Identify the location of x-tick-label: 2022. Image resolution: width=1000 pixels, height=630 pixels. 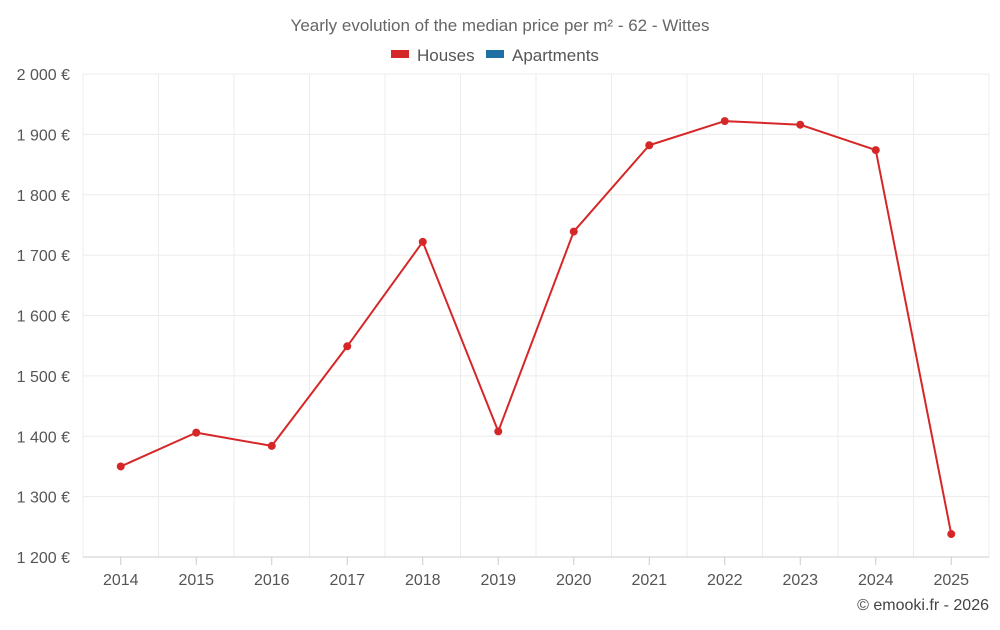
(725, 580).